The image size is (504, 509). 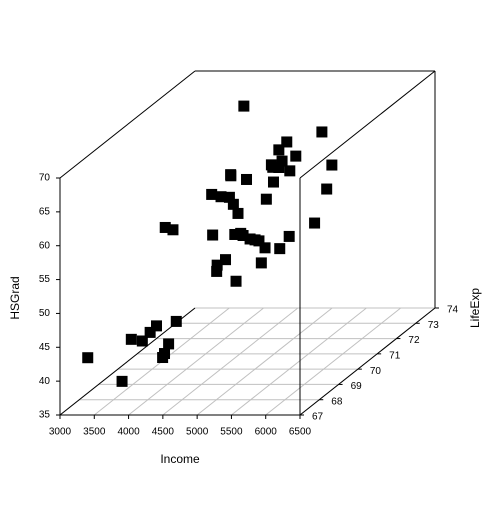 What do you see at coordinates (128, 432) in the screenshot?
I see `x-tick-label: 4000` at bounding box center [128, 432].